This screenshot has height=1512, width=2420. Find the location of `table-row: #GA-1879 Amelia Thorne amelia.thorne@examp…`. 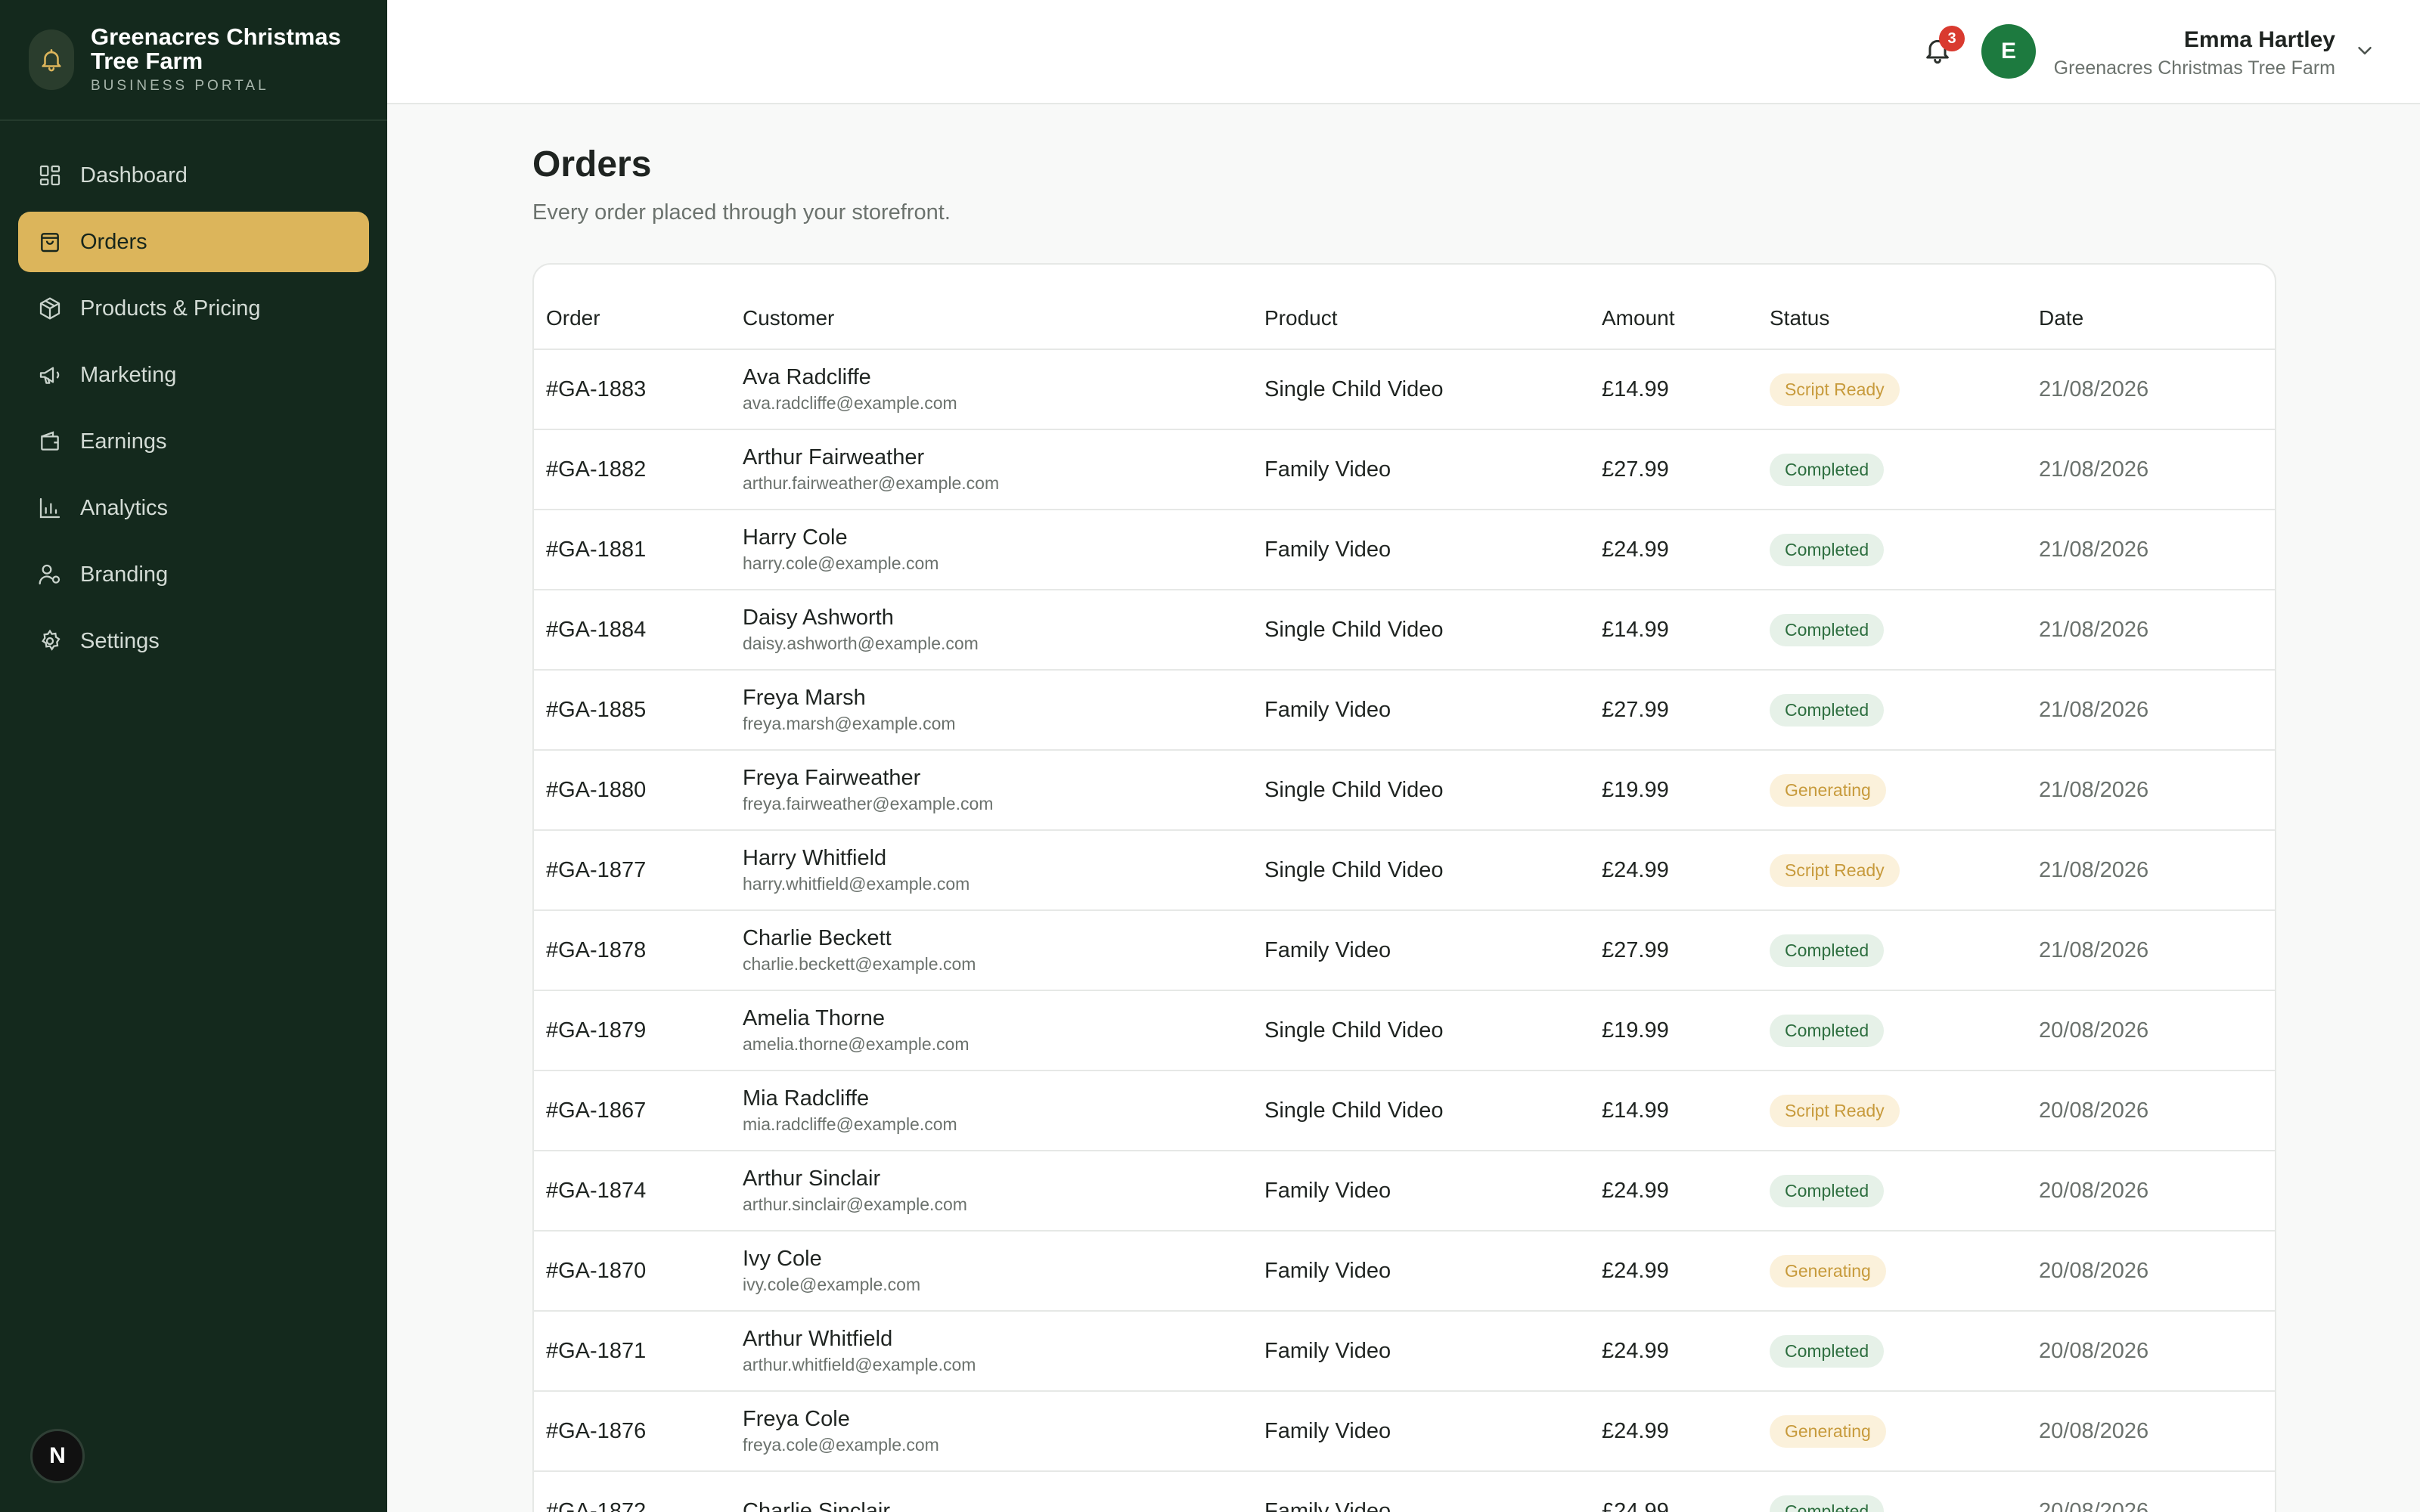

table-row: #GA-1879 Amelia Thorne amelia.thorne@examp… is located at coordinates (1404, 1030).